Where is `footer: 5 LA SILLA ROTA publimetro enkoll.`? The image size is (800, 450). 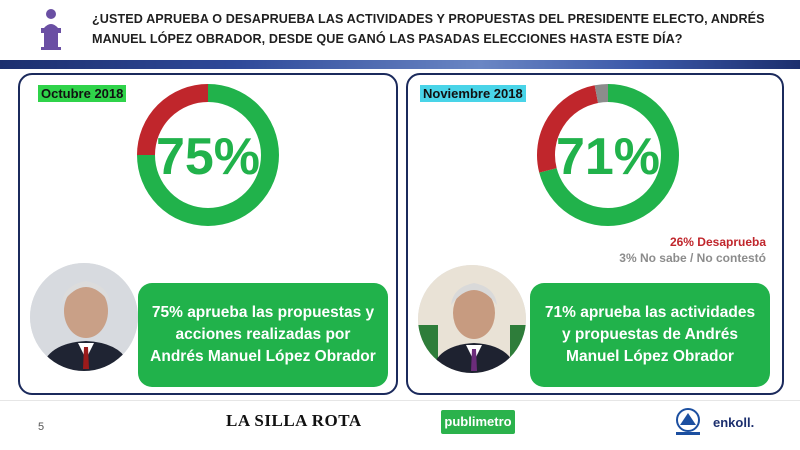 footer: 5 LA SILLA ROTA publimetro enkoll. is located at coordinates (400, 425).